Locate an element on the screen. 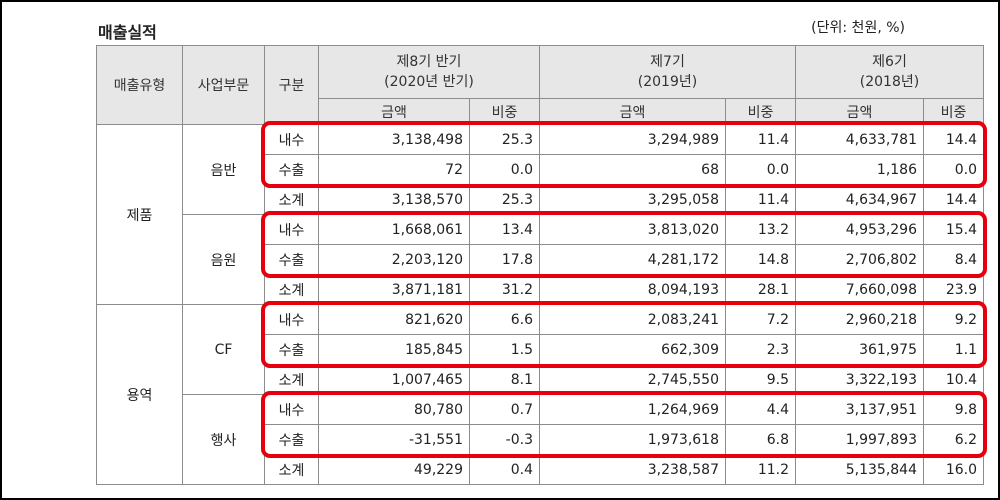 This screenshot has width=1000, height=500. amount-cell: 3,813,020 is located at coordinates (632, 229).